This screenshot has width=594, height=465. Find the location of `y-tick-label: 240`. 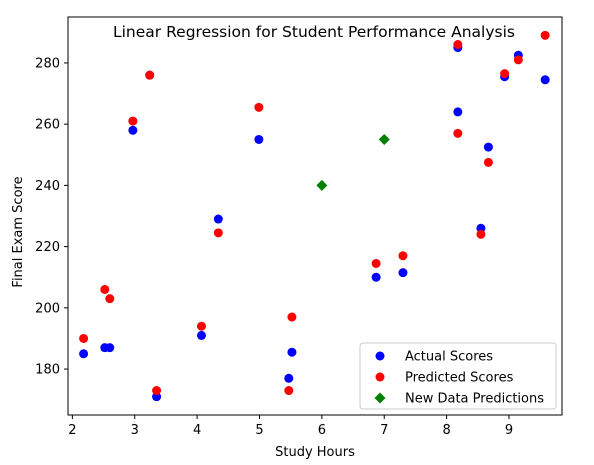

y-tick-label: 240 is located at coordinates (47, 186).